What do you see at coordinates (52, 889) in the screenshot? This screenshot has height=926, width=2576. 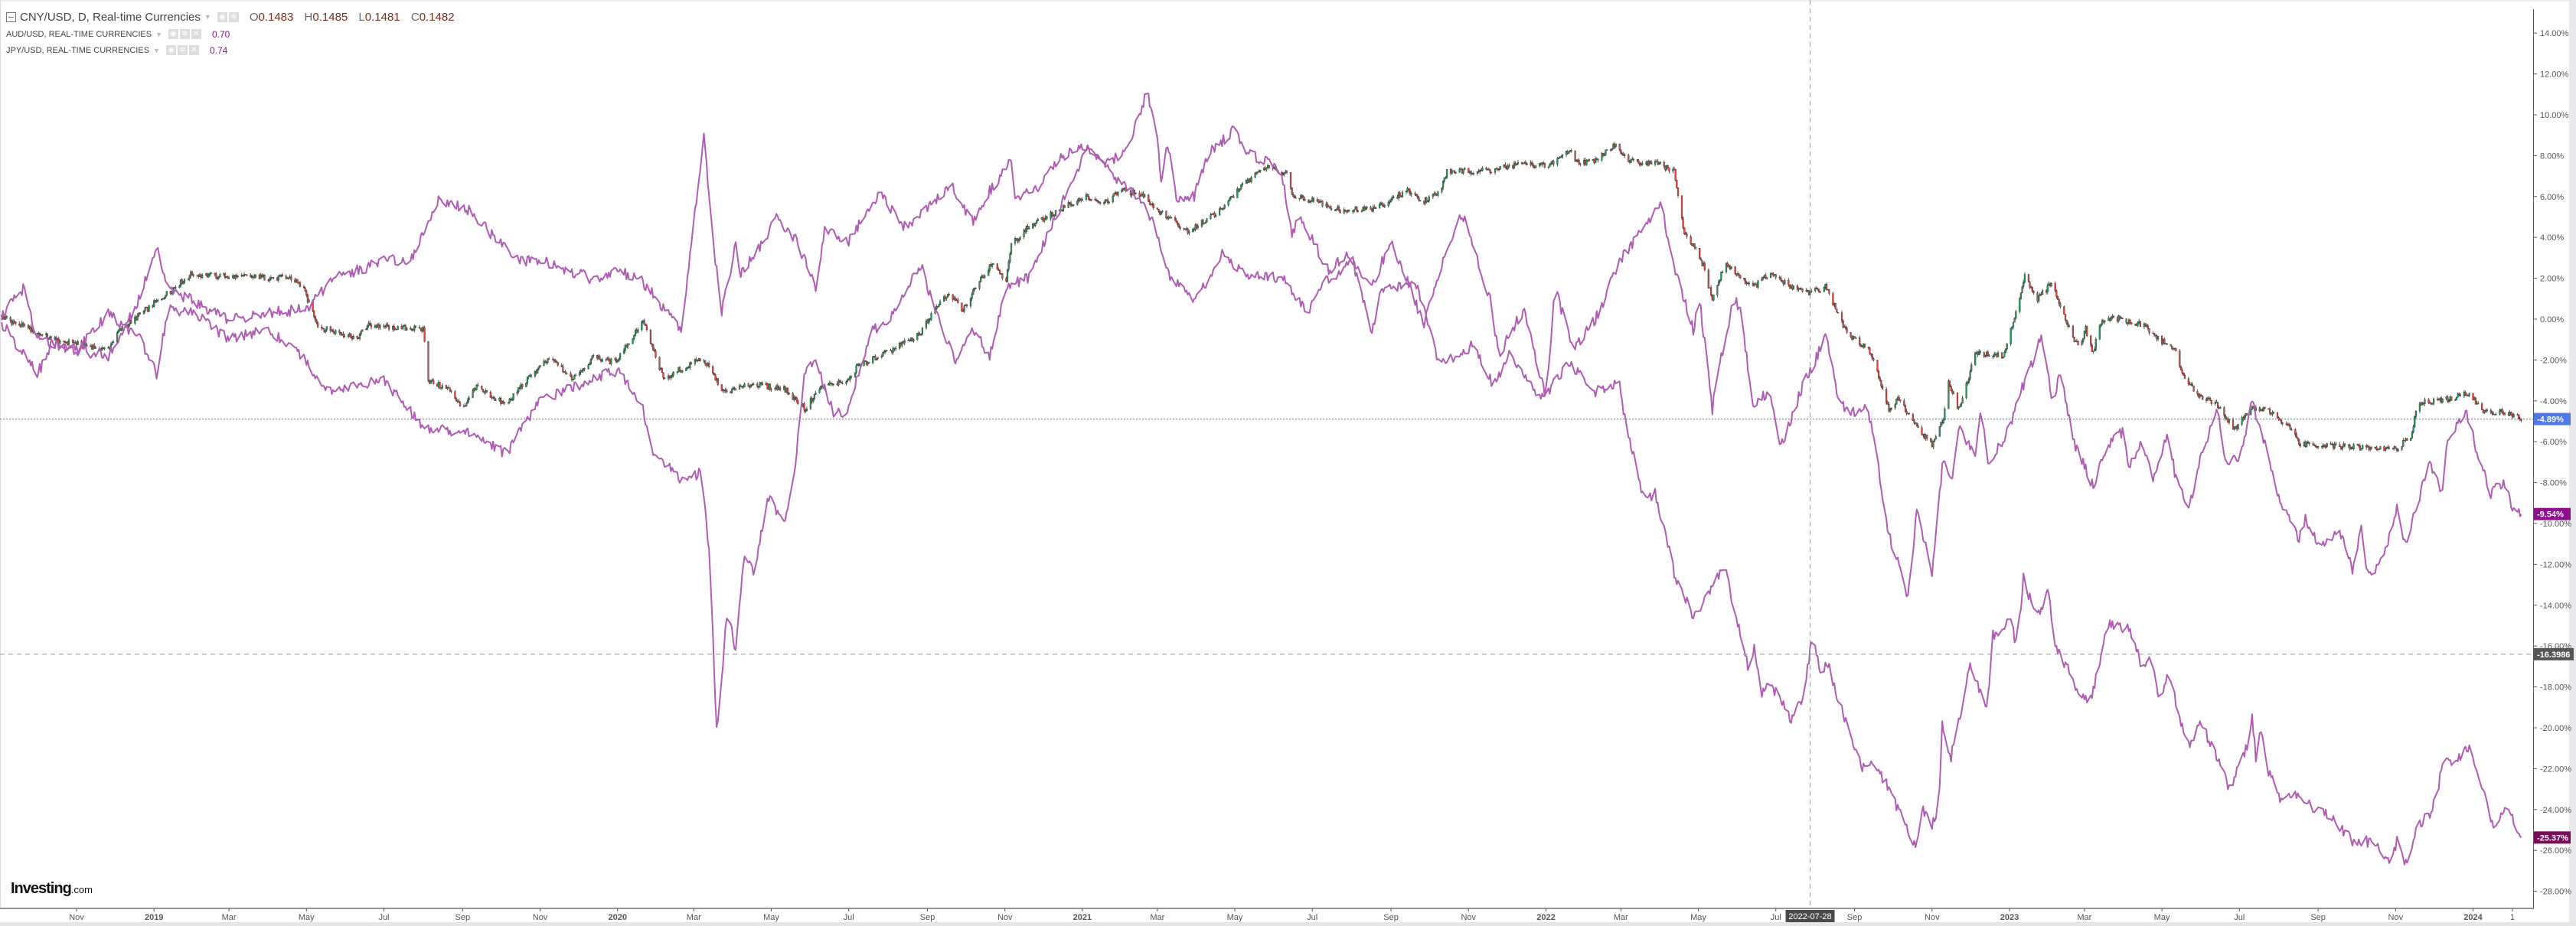 I see `investing-logo: Investing.com` at bounding box center [52, 889].